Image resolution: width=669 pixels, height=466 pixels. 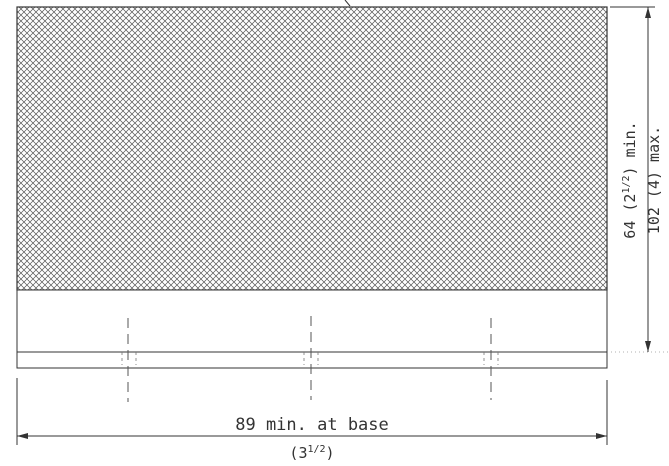 What do you see at coordinates (310, 358) in the screenshot?
I see `base-ticks` at bounding box center [310, 358].